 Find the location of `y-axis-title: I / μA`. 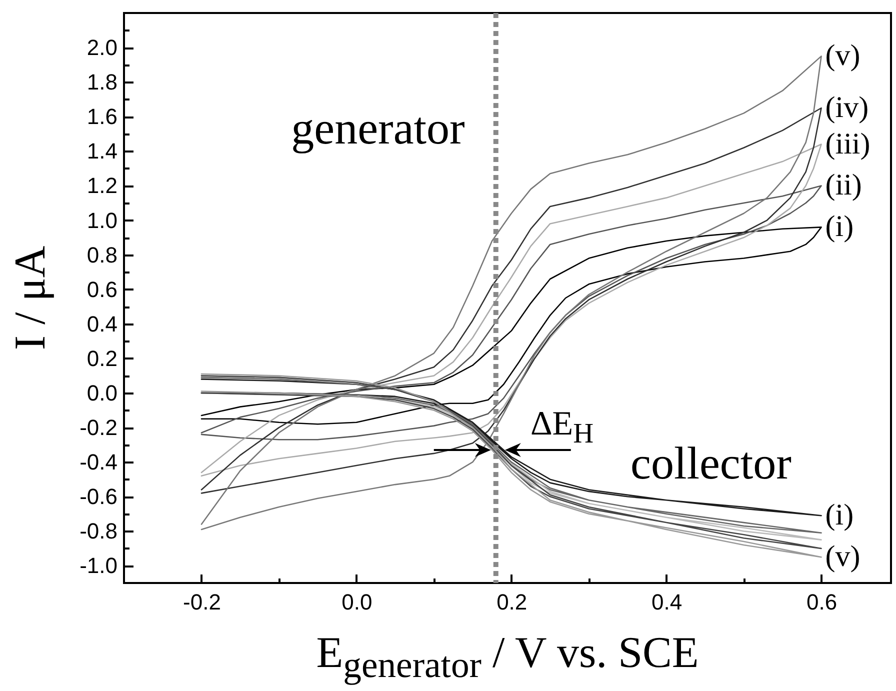

y-axis-title: I / μA is located at coordinates (30, 298).